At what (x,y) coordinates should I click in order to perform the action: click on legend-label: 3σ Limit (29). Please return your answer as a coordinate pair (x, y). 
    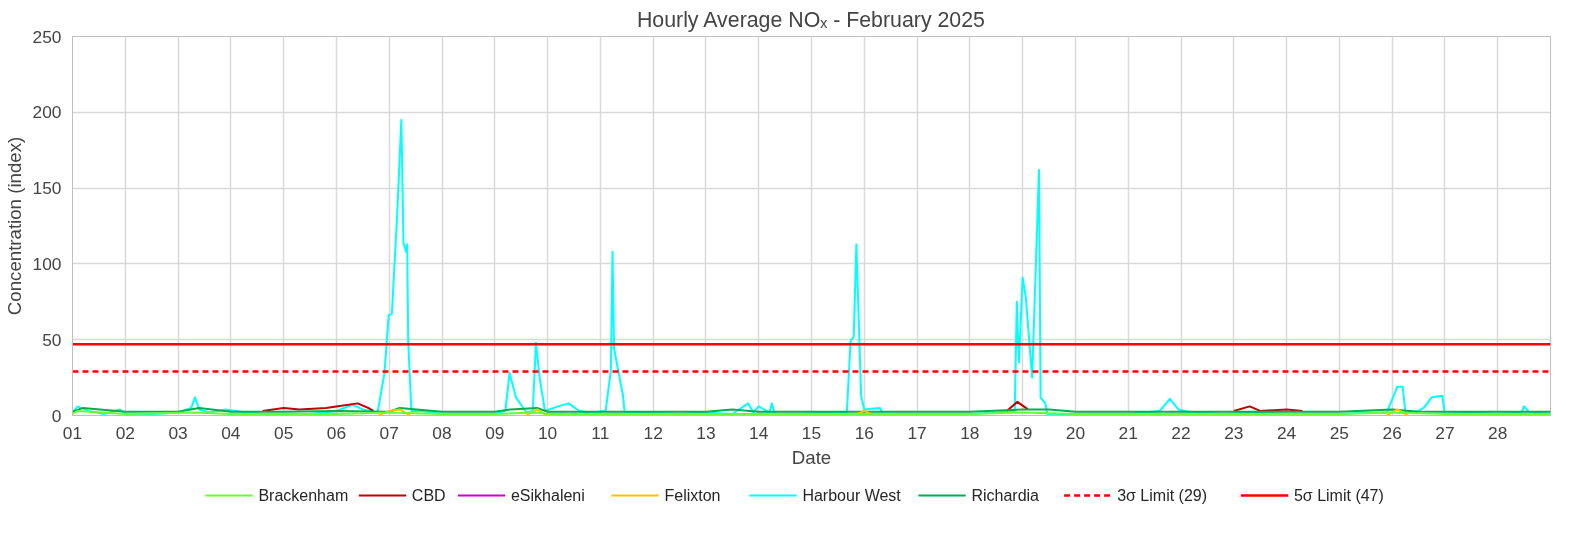
    Looking at the image, I should click on (1162, 495).